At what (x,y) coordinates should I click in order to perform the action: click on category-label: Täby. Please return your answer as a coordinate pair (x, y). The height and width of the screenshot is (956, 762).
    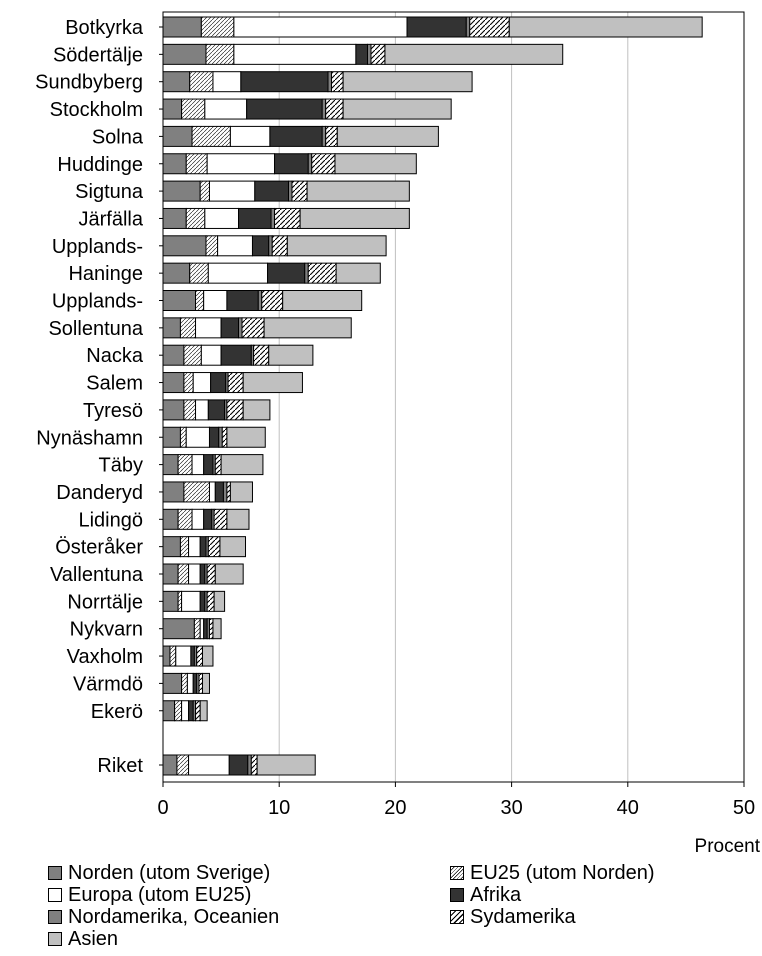
    Looking at the image, I should click on (121, 466).